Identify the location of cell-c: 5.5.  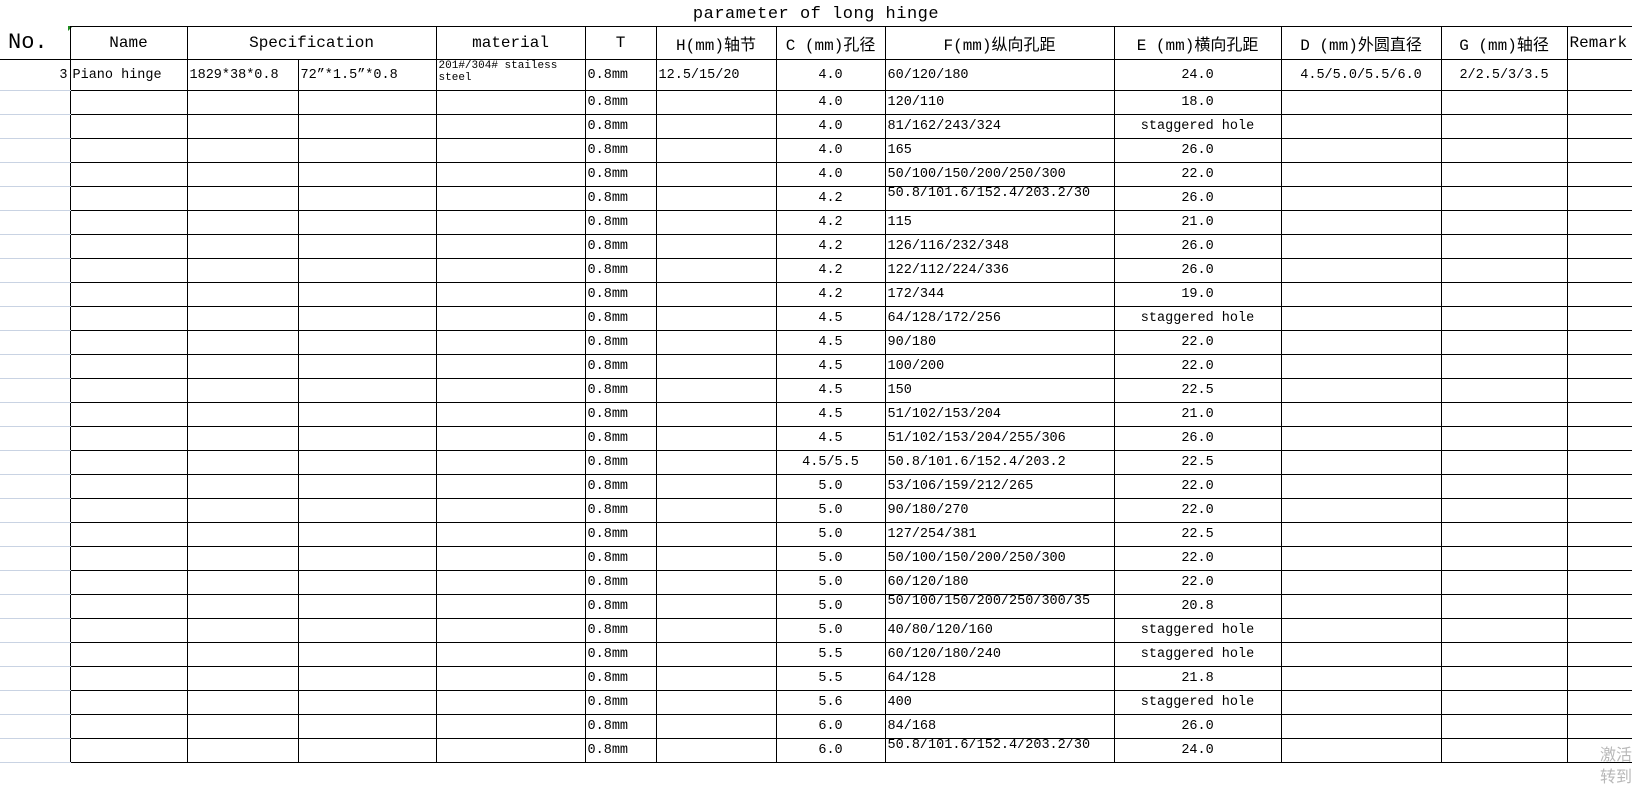
(830, 678).